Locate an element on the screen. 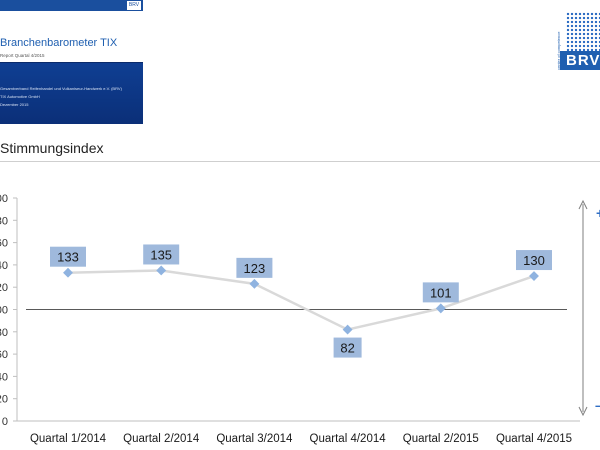 The image size is (600, 450). data-label: 101 is located at coordinates (441, 292).